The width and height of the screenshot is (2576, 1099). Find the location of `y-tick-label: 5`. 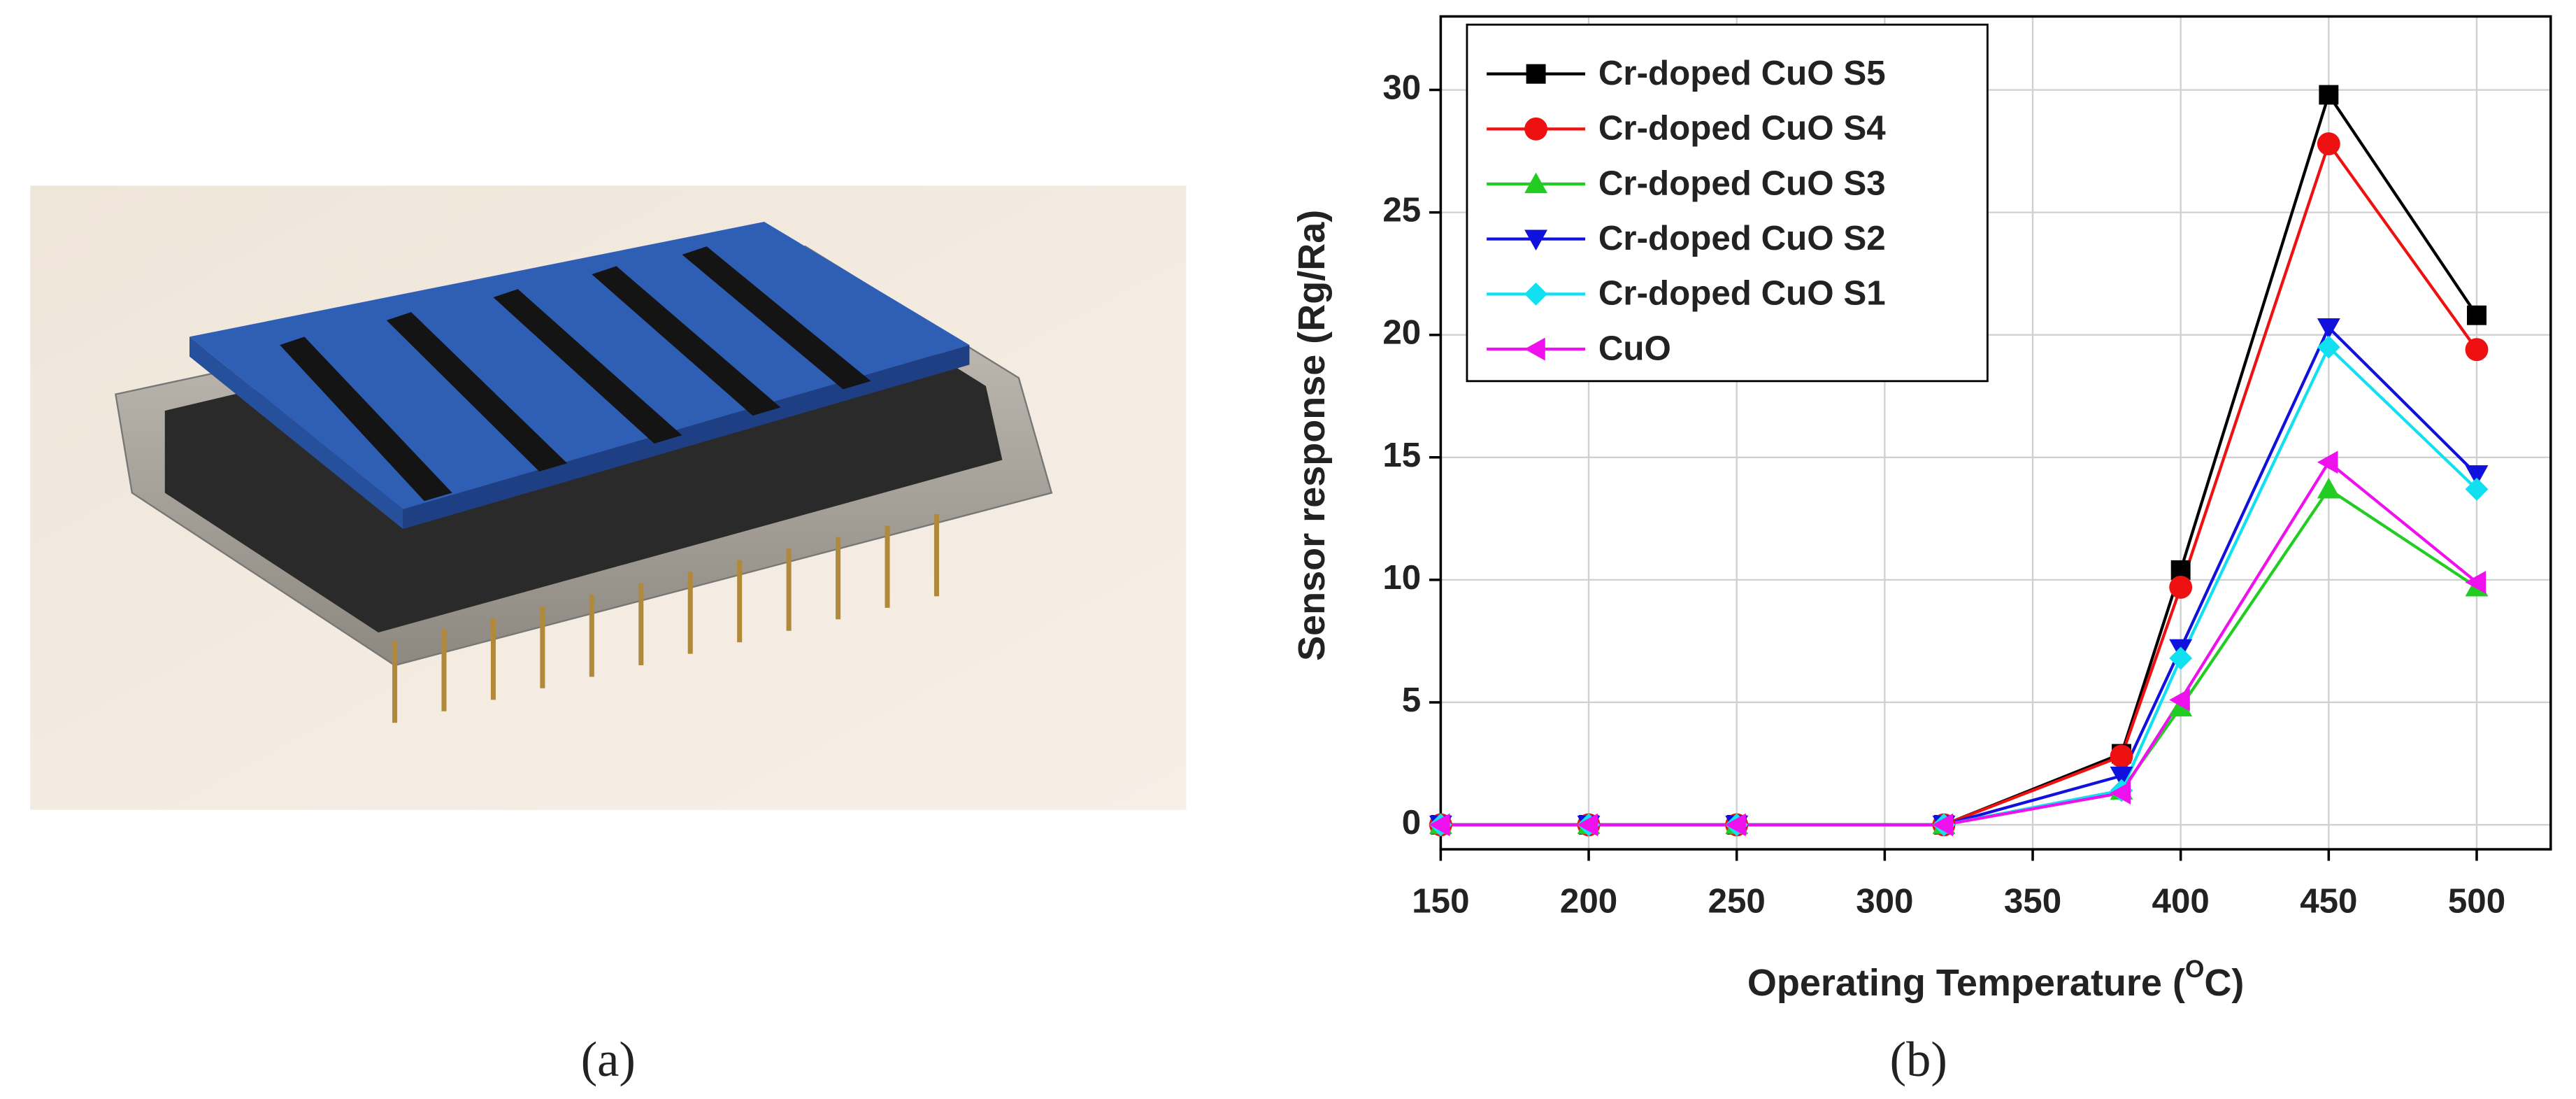

y-tick-label: 5 is located at coordinates (1411, 700).